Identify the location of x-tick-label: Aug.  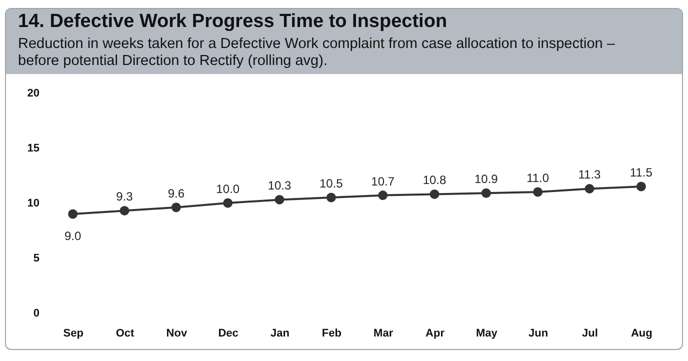
(641, 334).